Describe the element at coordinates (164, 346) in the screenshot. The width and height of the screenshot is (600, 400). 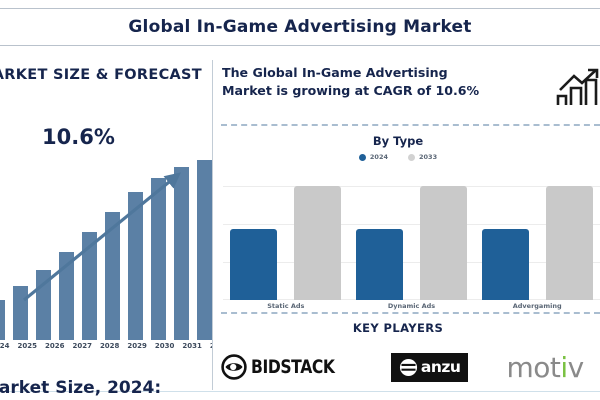
I see `axis-tick: 2030` at that location.